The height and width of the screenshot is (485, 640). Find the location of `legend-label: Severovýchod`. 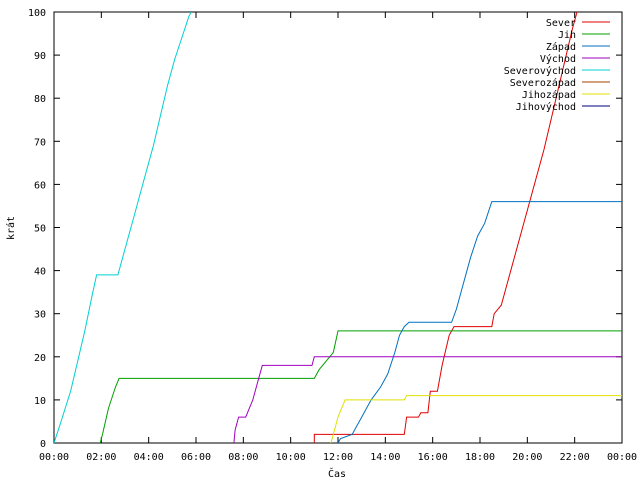

legend-label: Severovýchod is located at coordinates (540, 71).